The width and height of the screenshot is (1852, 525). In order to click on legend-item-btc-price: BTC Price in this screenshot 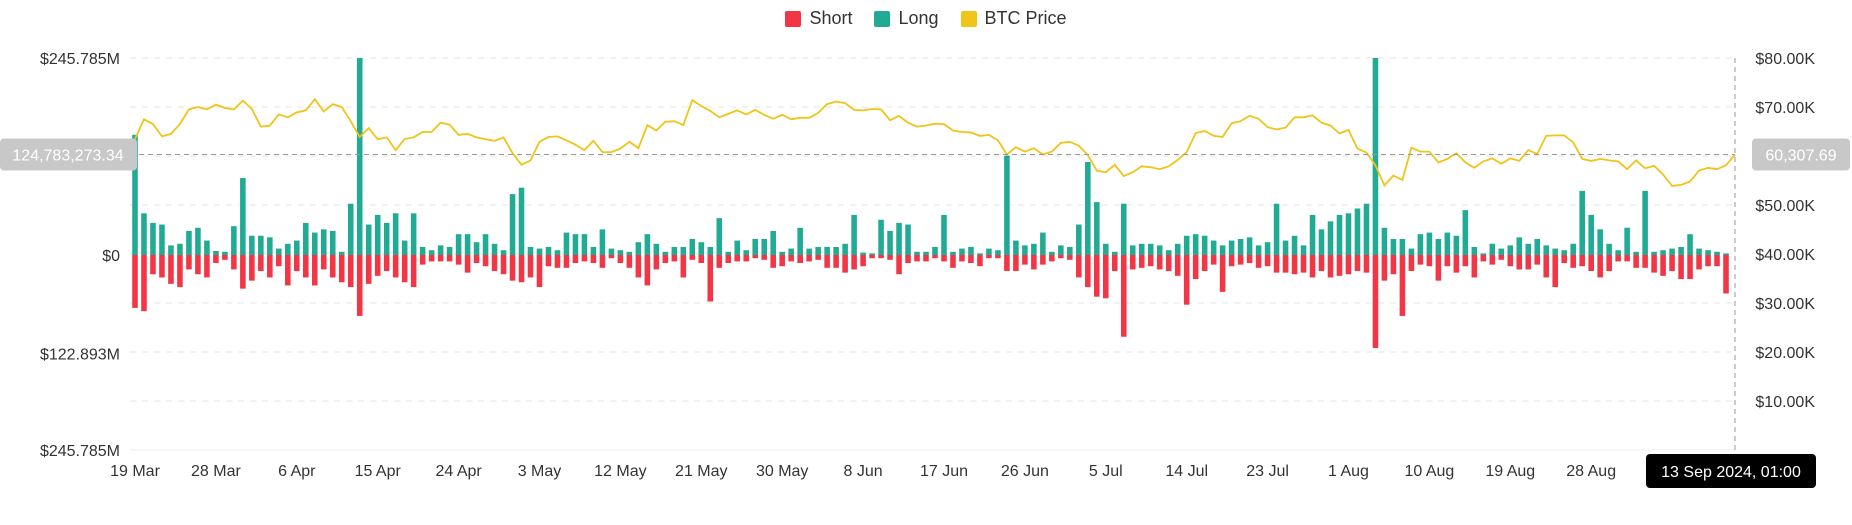, I will do `click(1013, 18)`.